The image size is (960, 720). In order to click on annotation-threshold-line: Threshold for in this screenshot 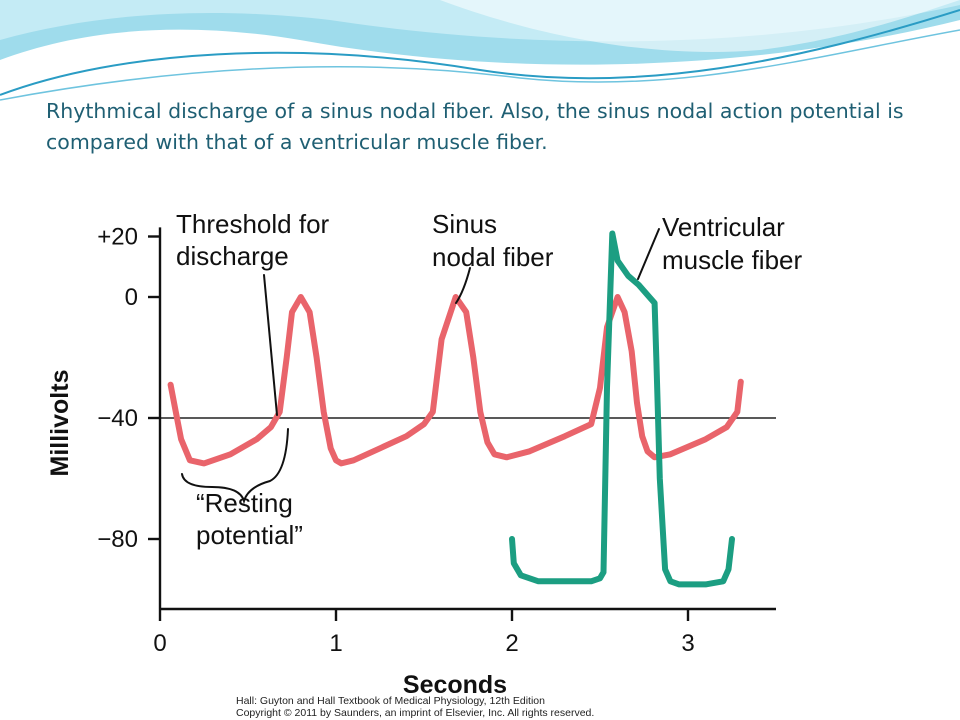, I will do `click(253, 225)`.